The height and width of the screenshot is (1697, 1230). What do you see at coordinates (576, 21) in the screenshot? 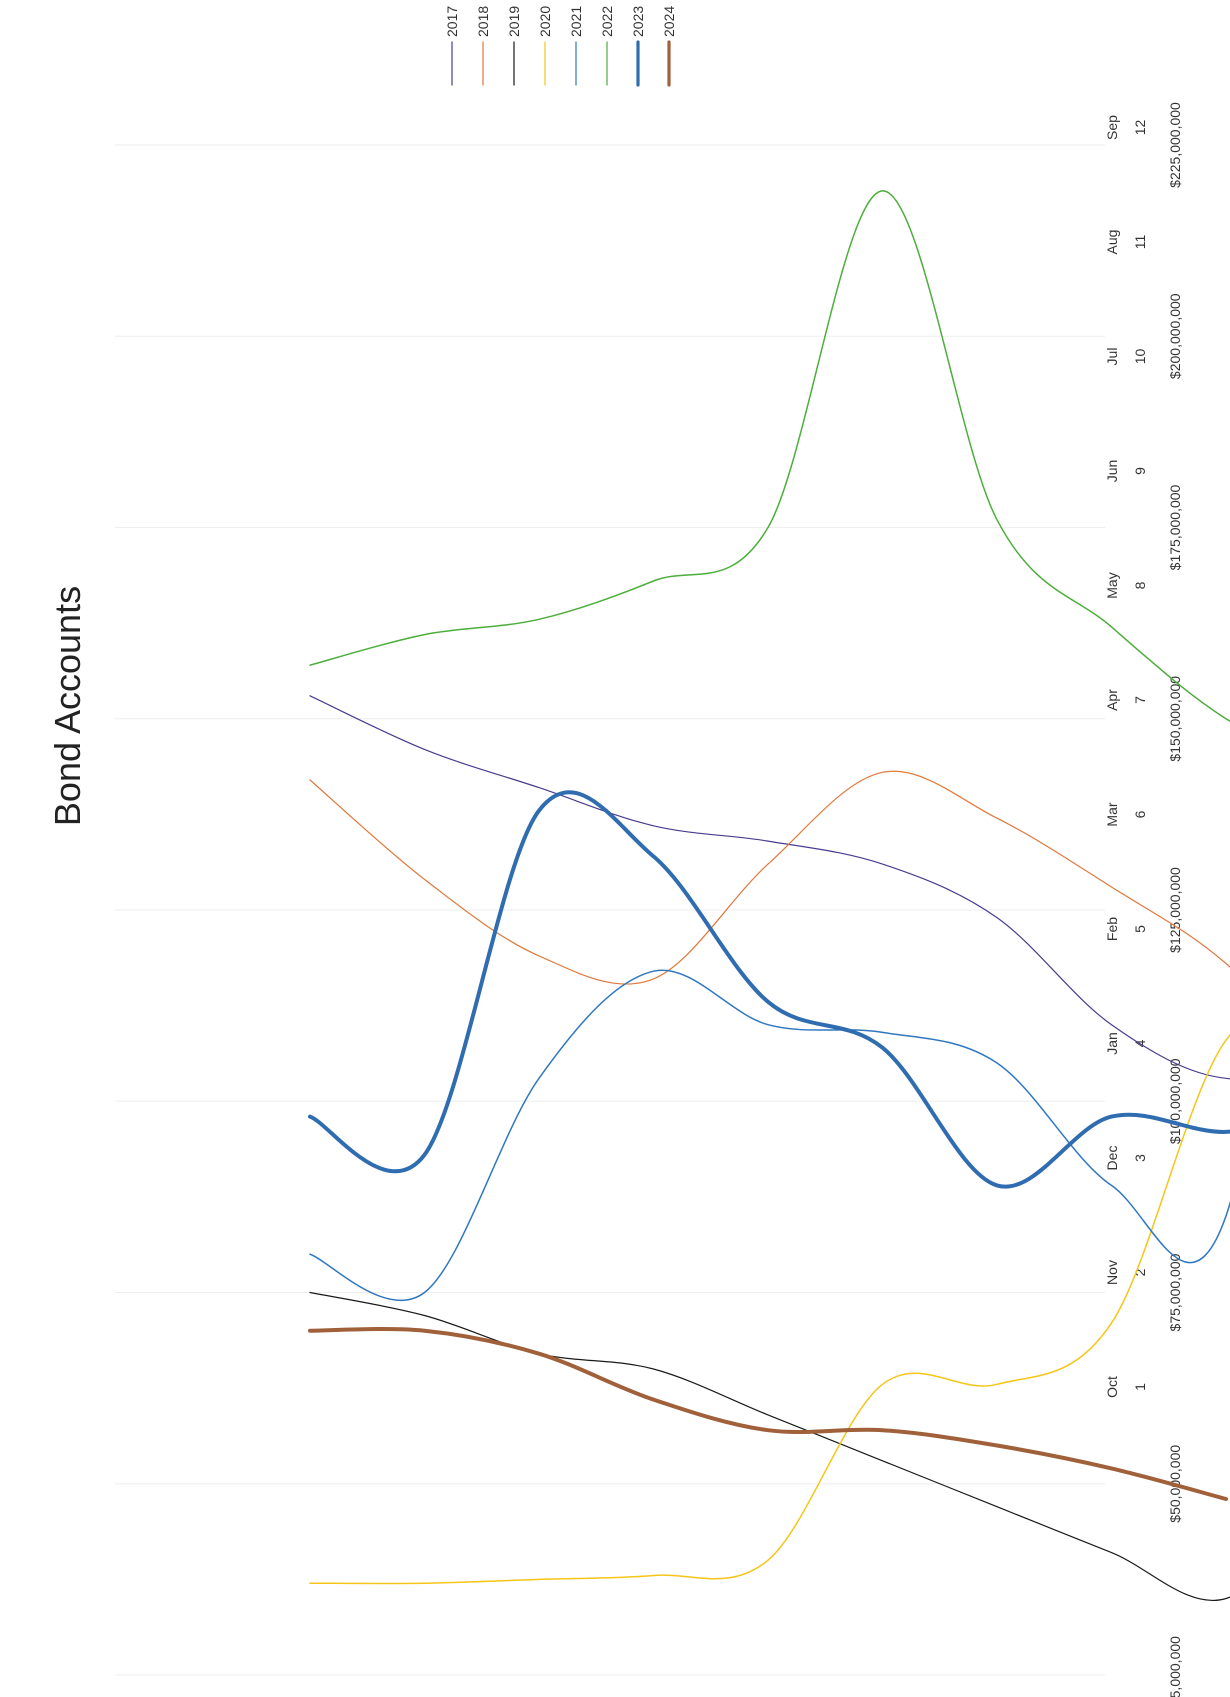
I see `legend-label-2021: 2021` at bounding box center [576, 21].